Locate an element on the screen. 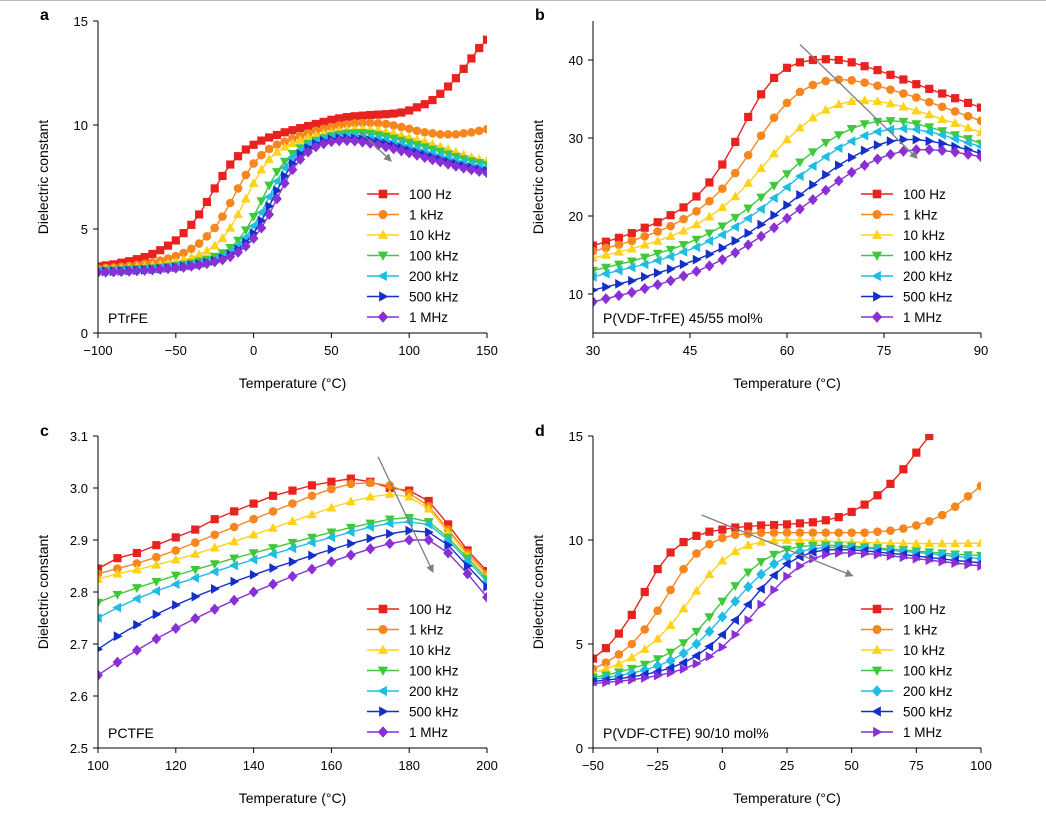  x-tick-label: 100 is located at coordinates (98, 765).